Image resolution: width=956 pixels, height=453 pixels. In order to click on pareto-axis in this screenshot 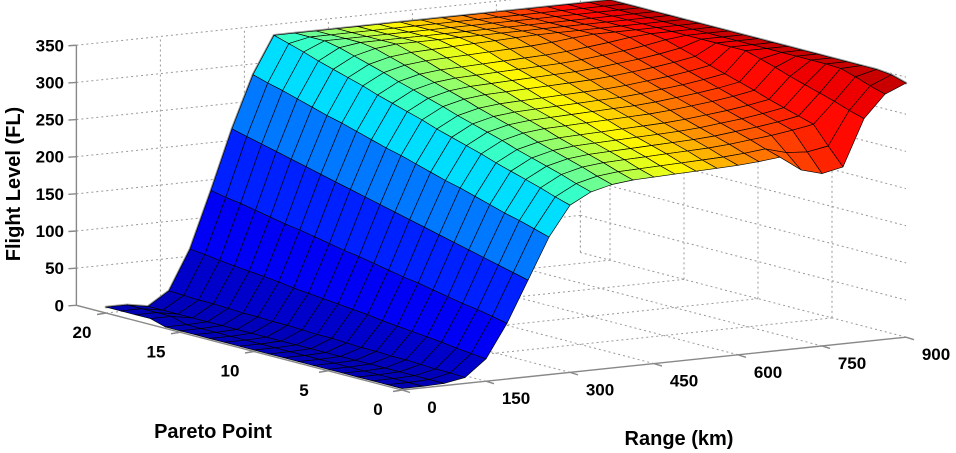, I will do `click(239, 347)`.